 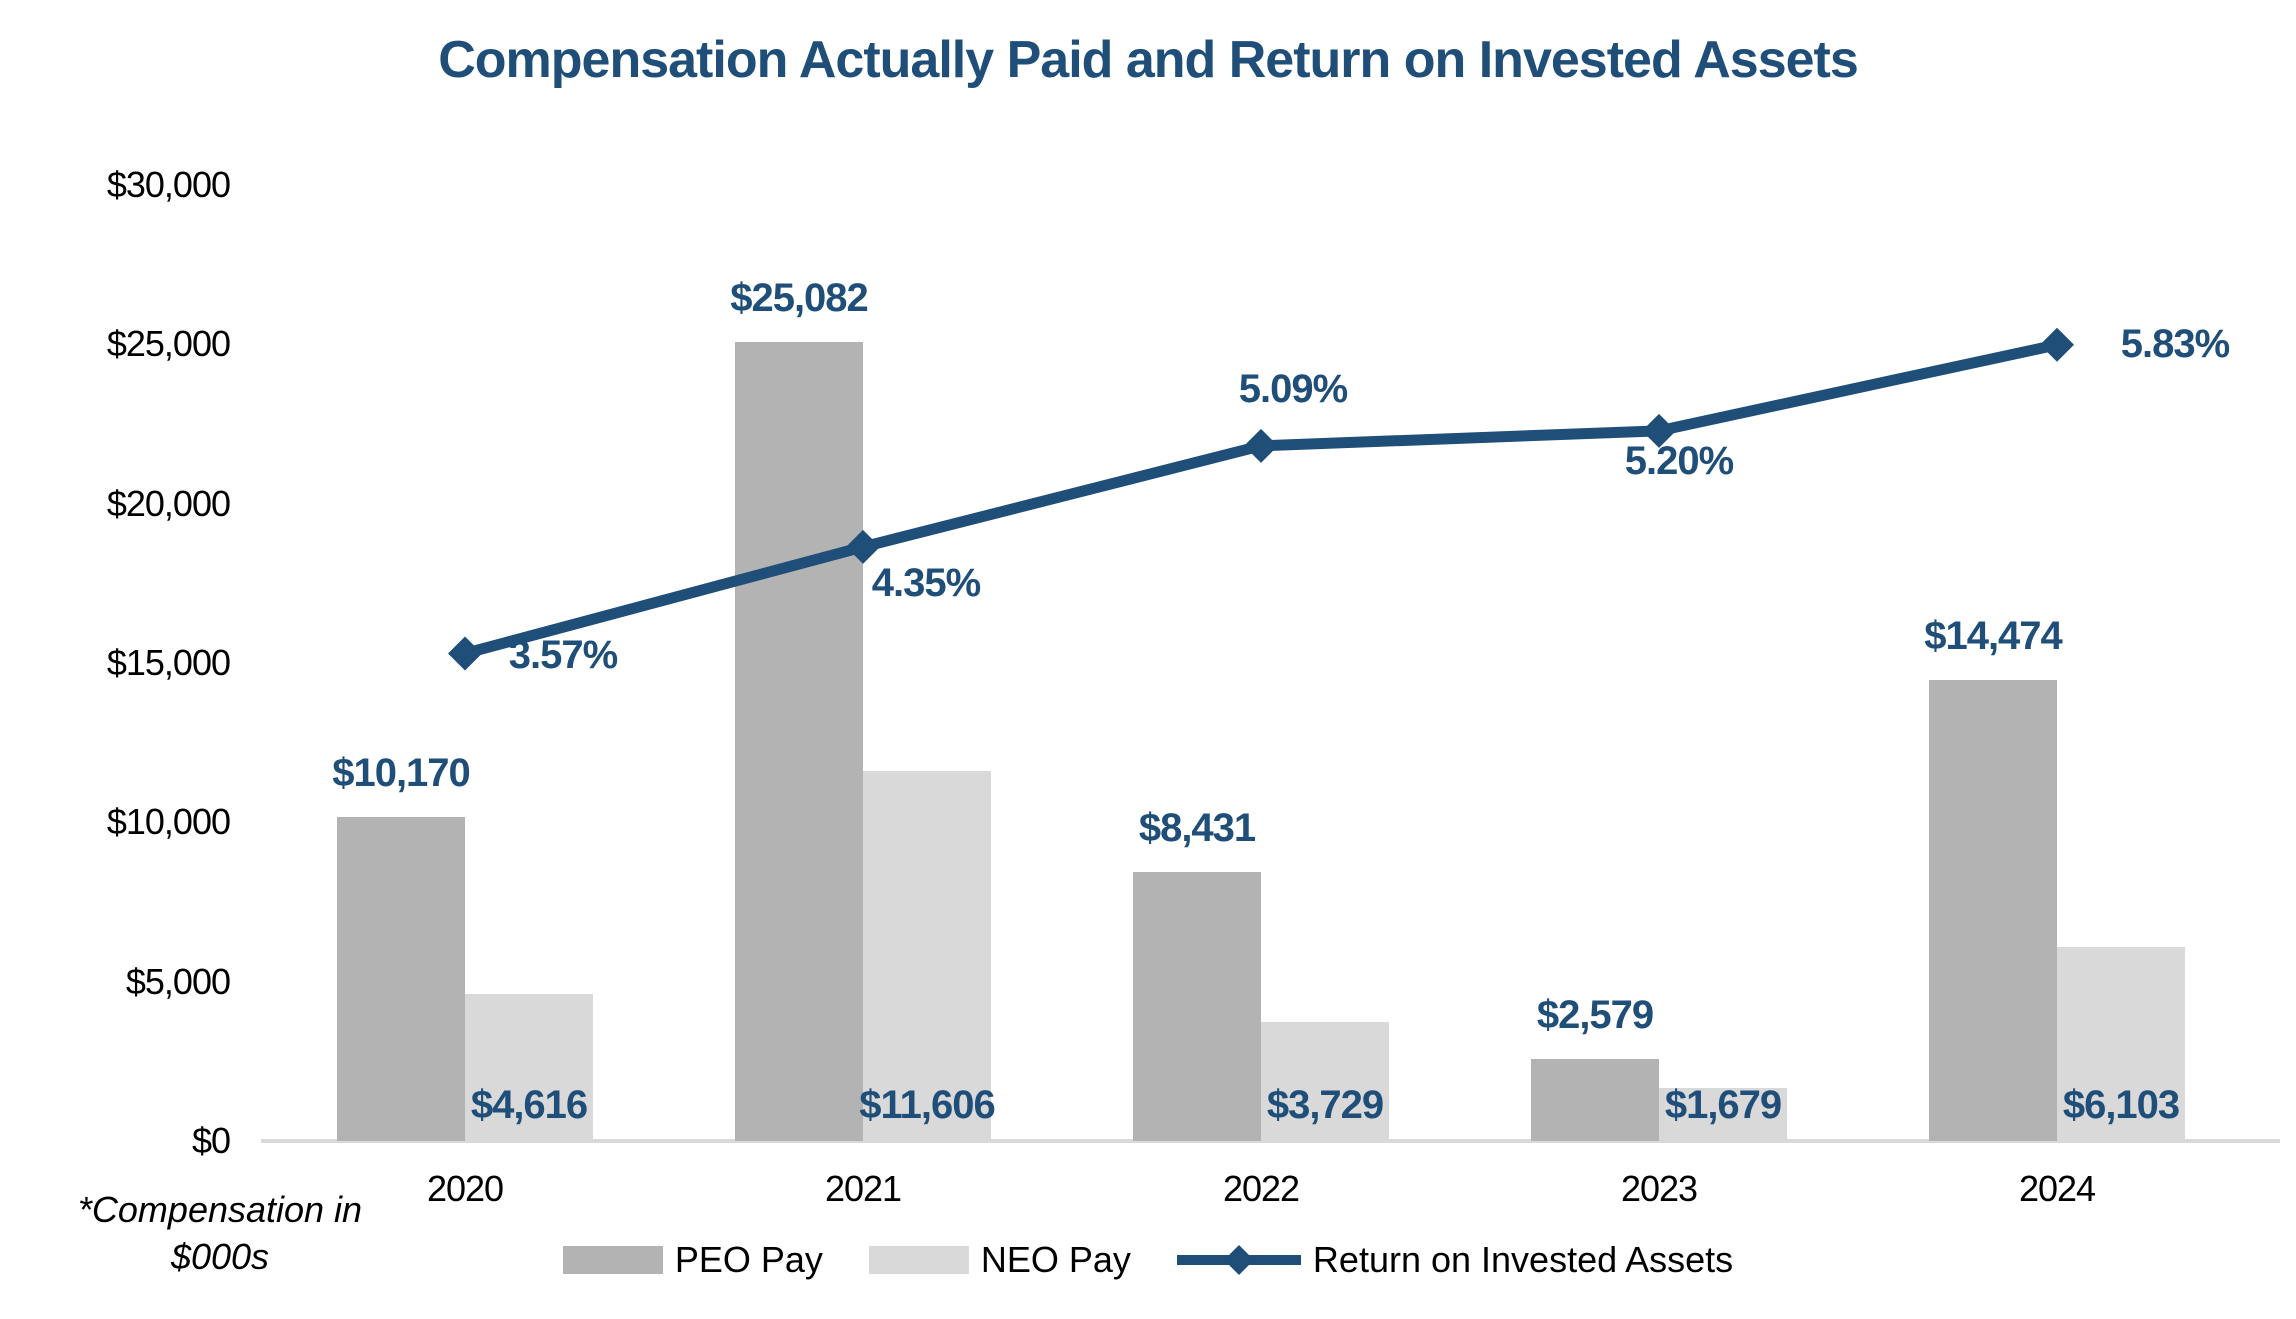 What do you see at coordinates (168, 662) in the screenshot?
I see `y-axis-tick-label: $15,000` at bounding box center [168, 662].